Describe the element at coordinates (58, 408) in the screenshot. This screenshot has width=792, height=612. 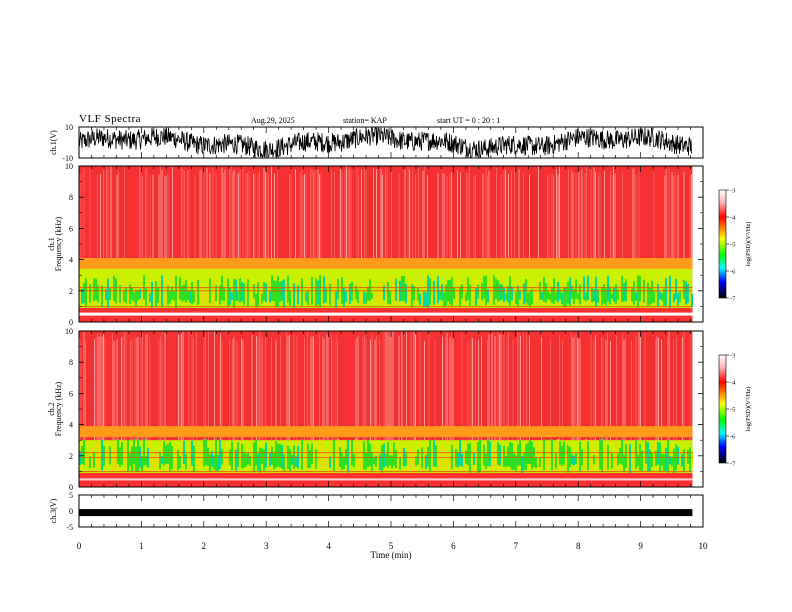
I see `ch2-spectrogram-ylabel-freq: Frequency (kHz)` at that location.